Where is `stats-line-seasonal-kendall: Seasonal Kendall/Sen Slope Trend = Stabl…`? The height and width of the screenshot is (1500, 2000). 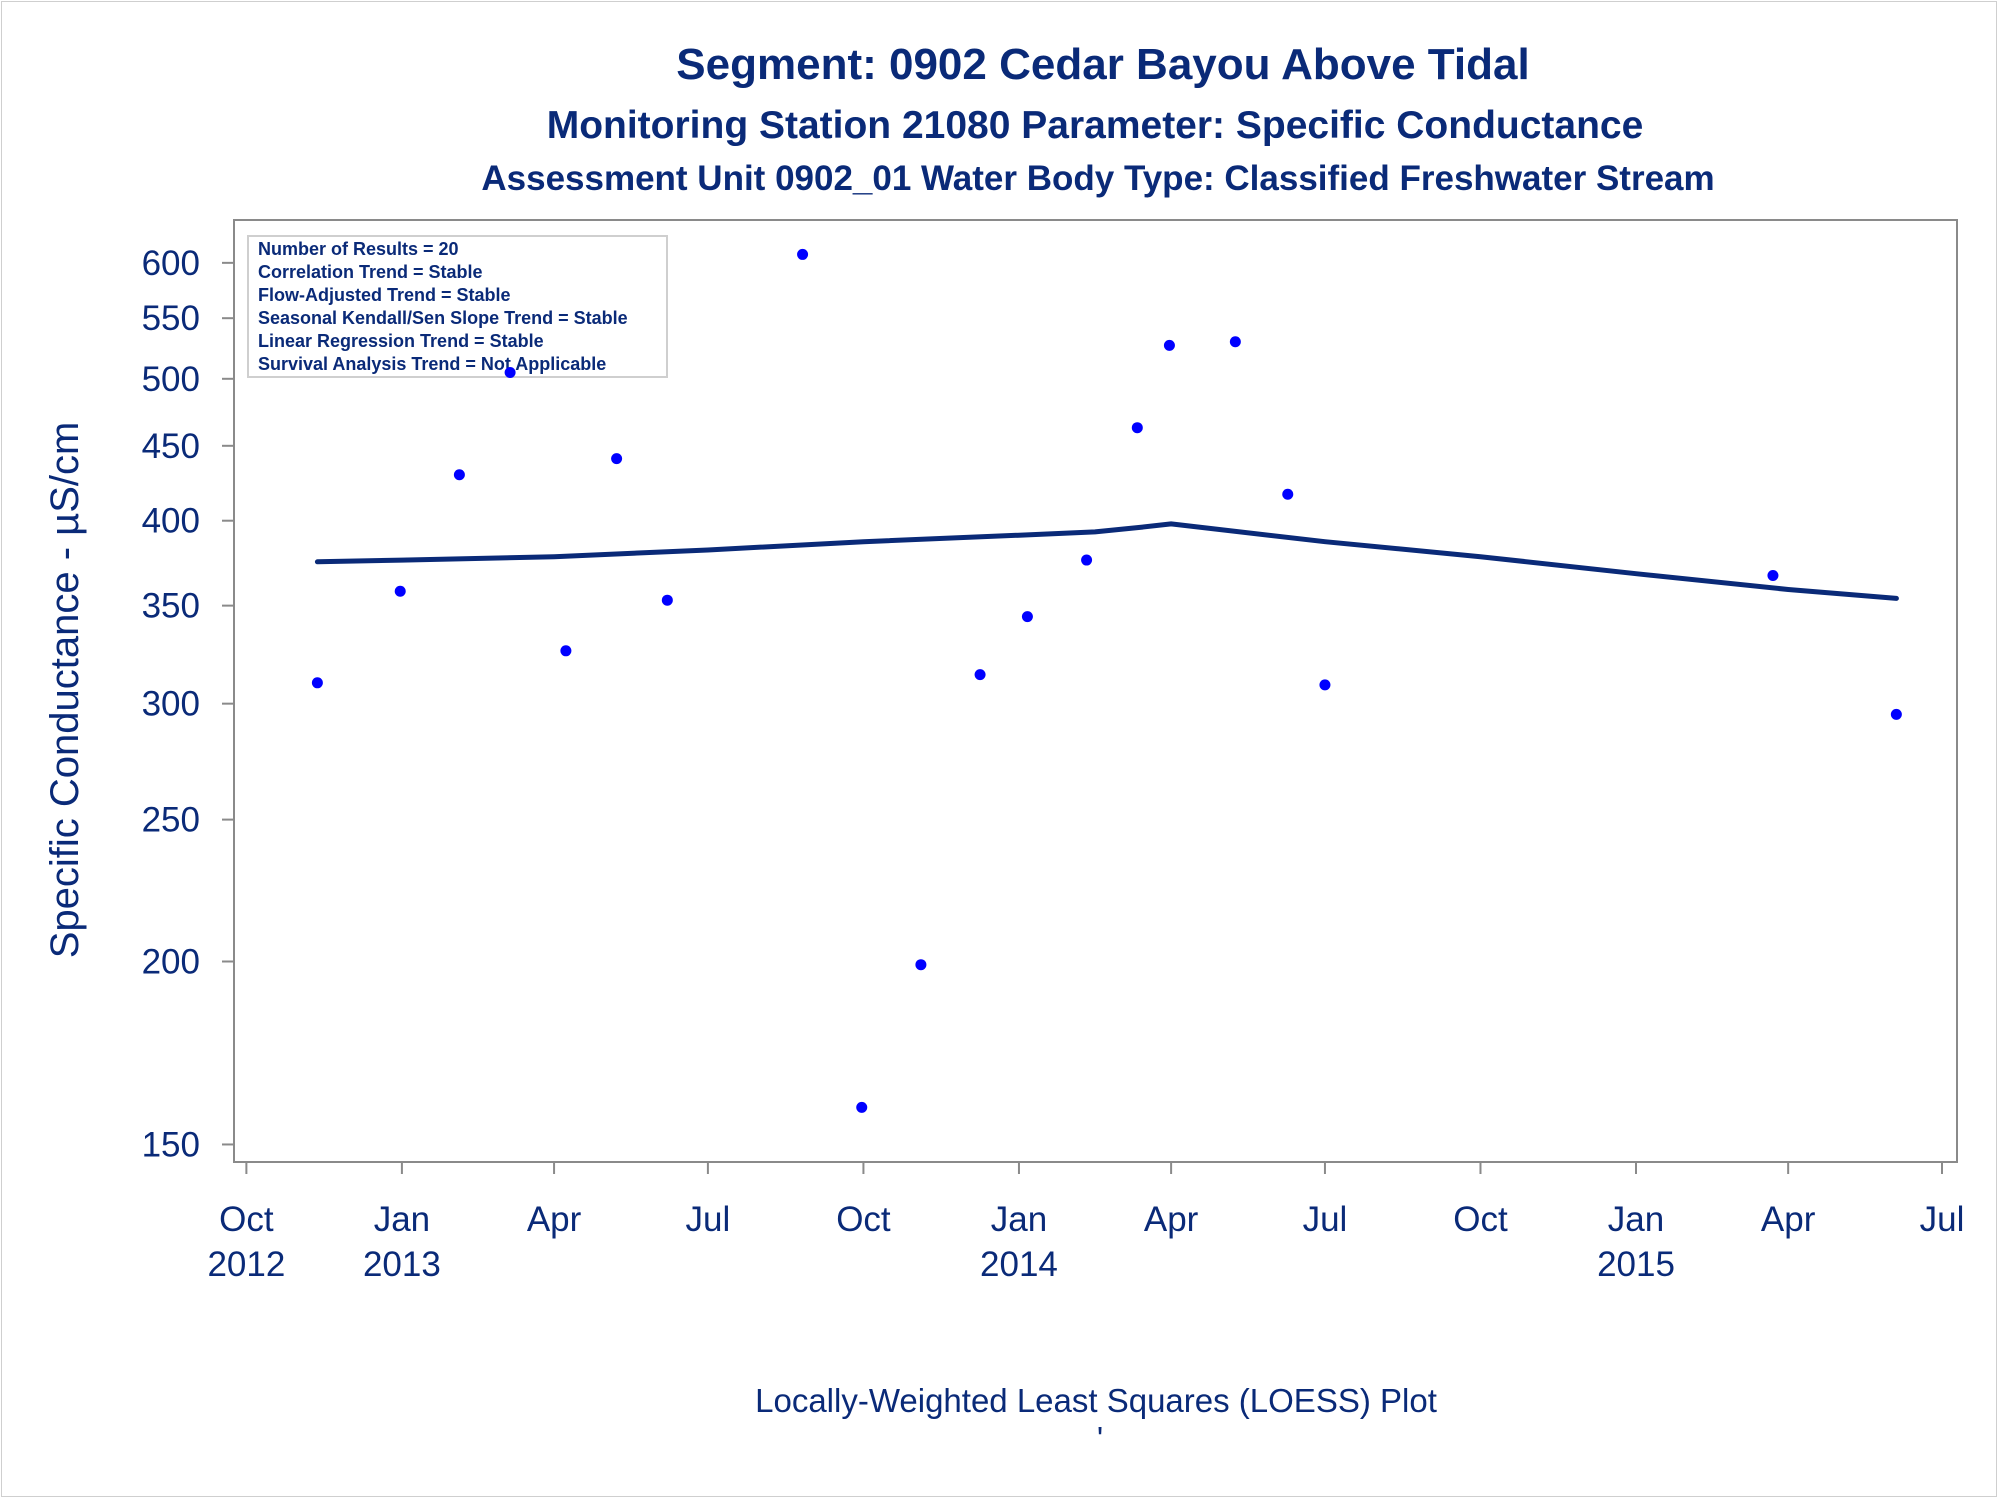 stats-line-seasonal-kendall: Seasonal Kendall/Sen Slope Trend = Stabl… is located at coordinates (443, 318).